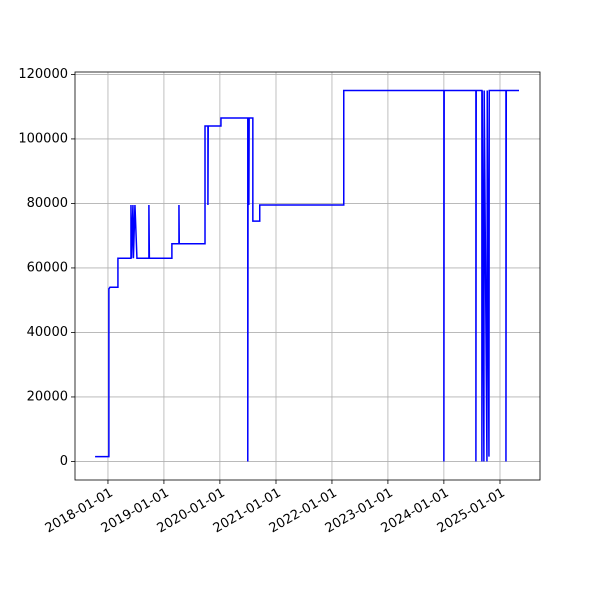  What do you see at coordinates (43, 138) in the screenshot?
I see `y-tick-label: 100000` at bounding box center [43, 138].